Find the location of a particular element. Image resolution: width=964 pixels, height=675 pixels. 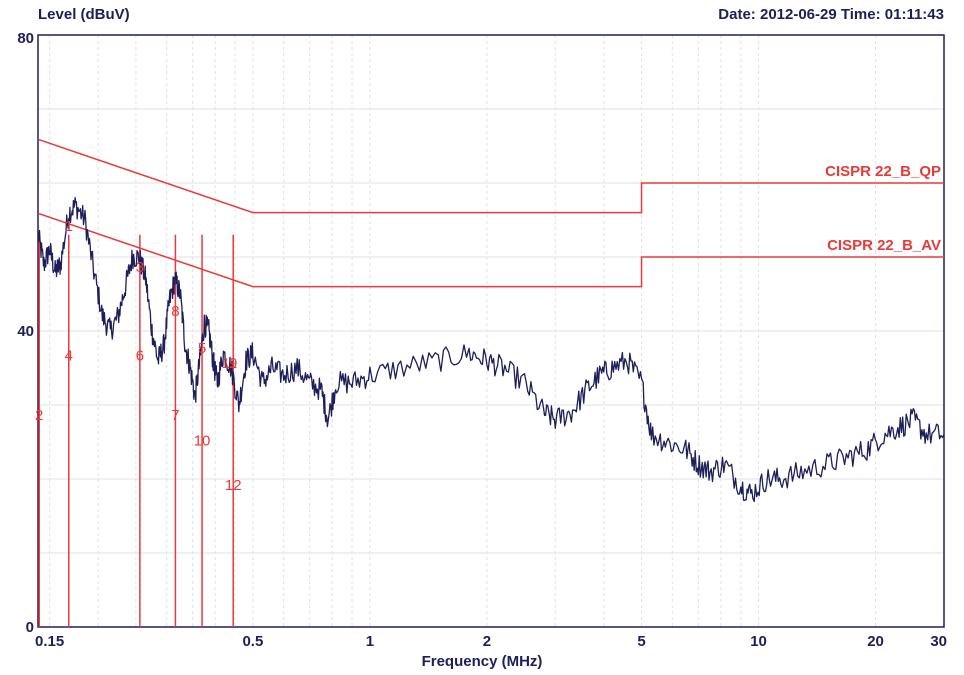

marker-label-2: 2 is located at coordinates (39, 415).